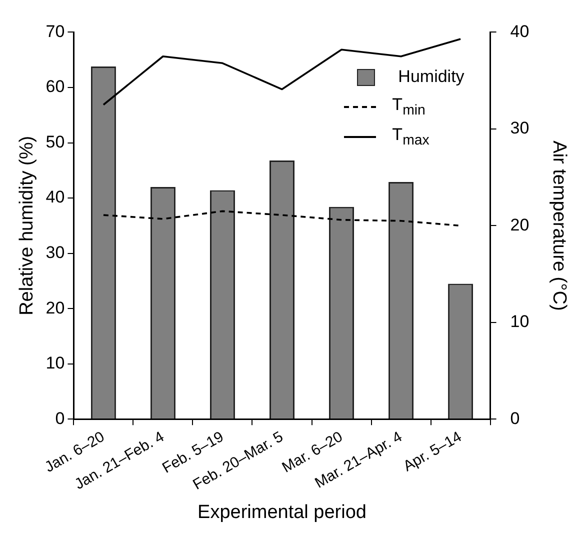  I want to click on x-axis-title: Experimental period, so click(282, 512).